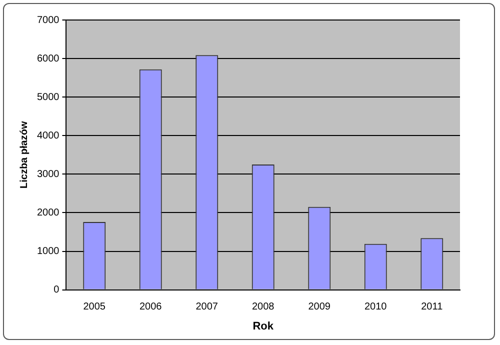  What do you see at coordinates (263, 307) in the screenshot?
I see `x-tick-label: 2008` at bounding box center [263, 307].